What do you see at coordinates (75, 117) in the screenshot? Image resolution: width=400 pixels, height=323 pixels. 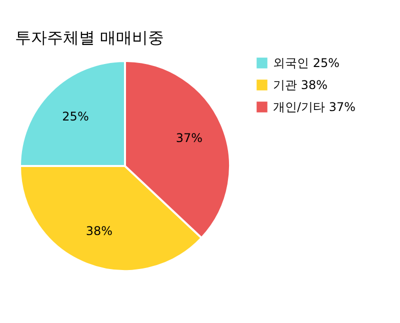 I see `data-label: 25%` at bounding box center [75, 117].